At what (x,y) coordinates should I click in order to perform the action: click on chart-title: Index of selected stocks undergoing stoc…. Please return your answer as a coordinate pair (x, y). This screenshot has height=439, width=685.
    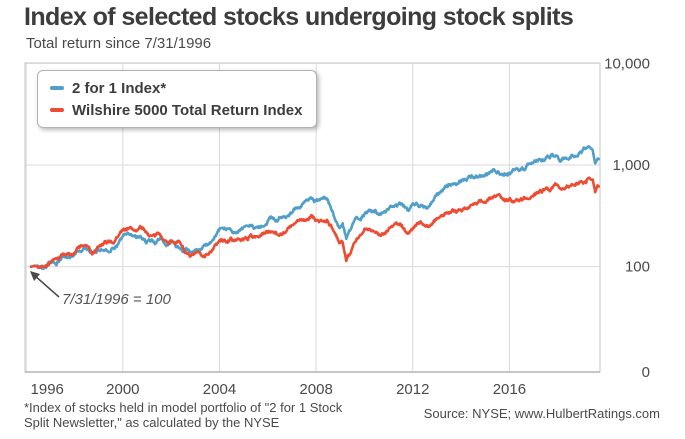
    Looking at the image, I should click on (299, 17).